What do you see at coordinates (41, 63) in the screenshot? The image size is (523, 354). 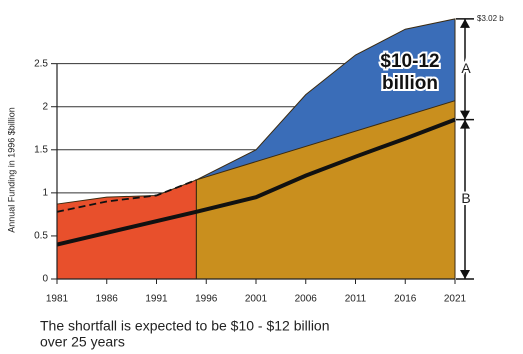 I see `y-tick-label: 2.5` at bounding box center [41, 63].